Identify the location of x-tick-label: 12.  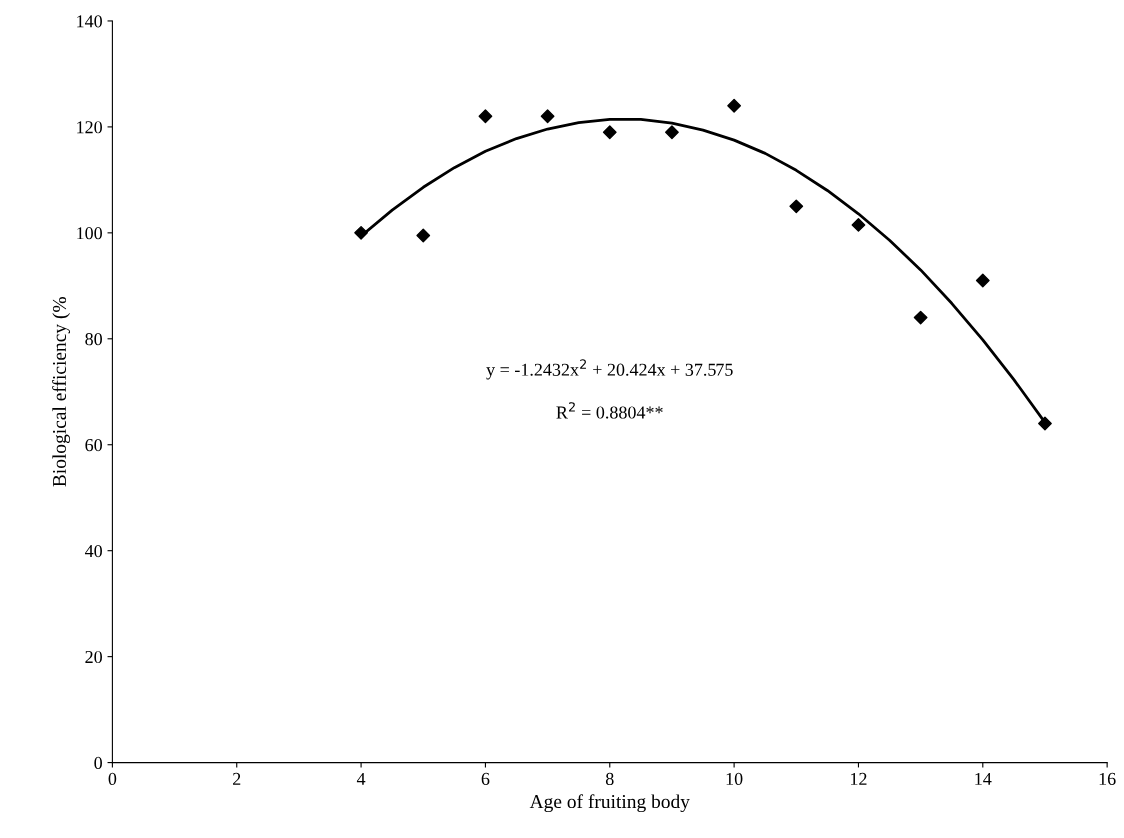
(859, 778).